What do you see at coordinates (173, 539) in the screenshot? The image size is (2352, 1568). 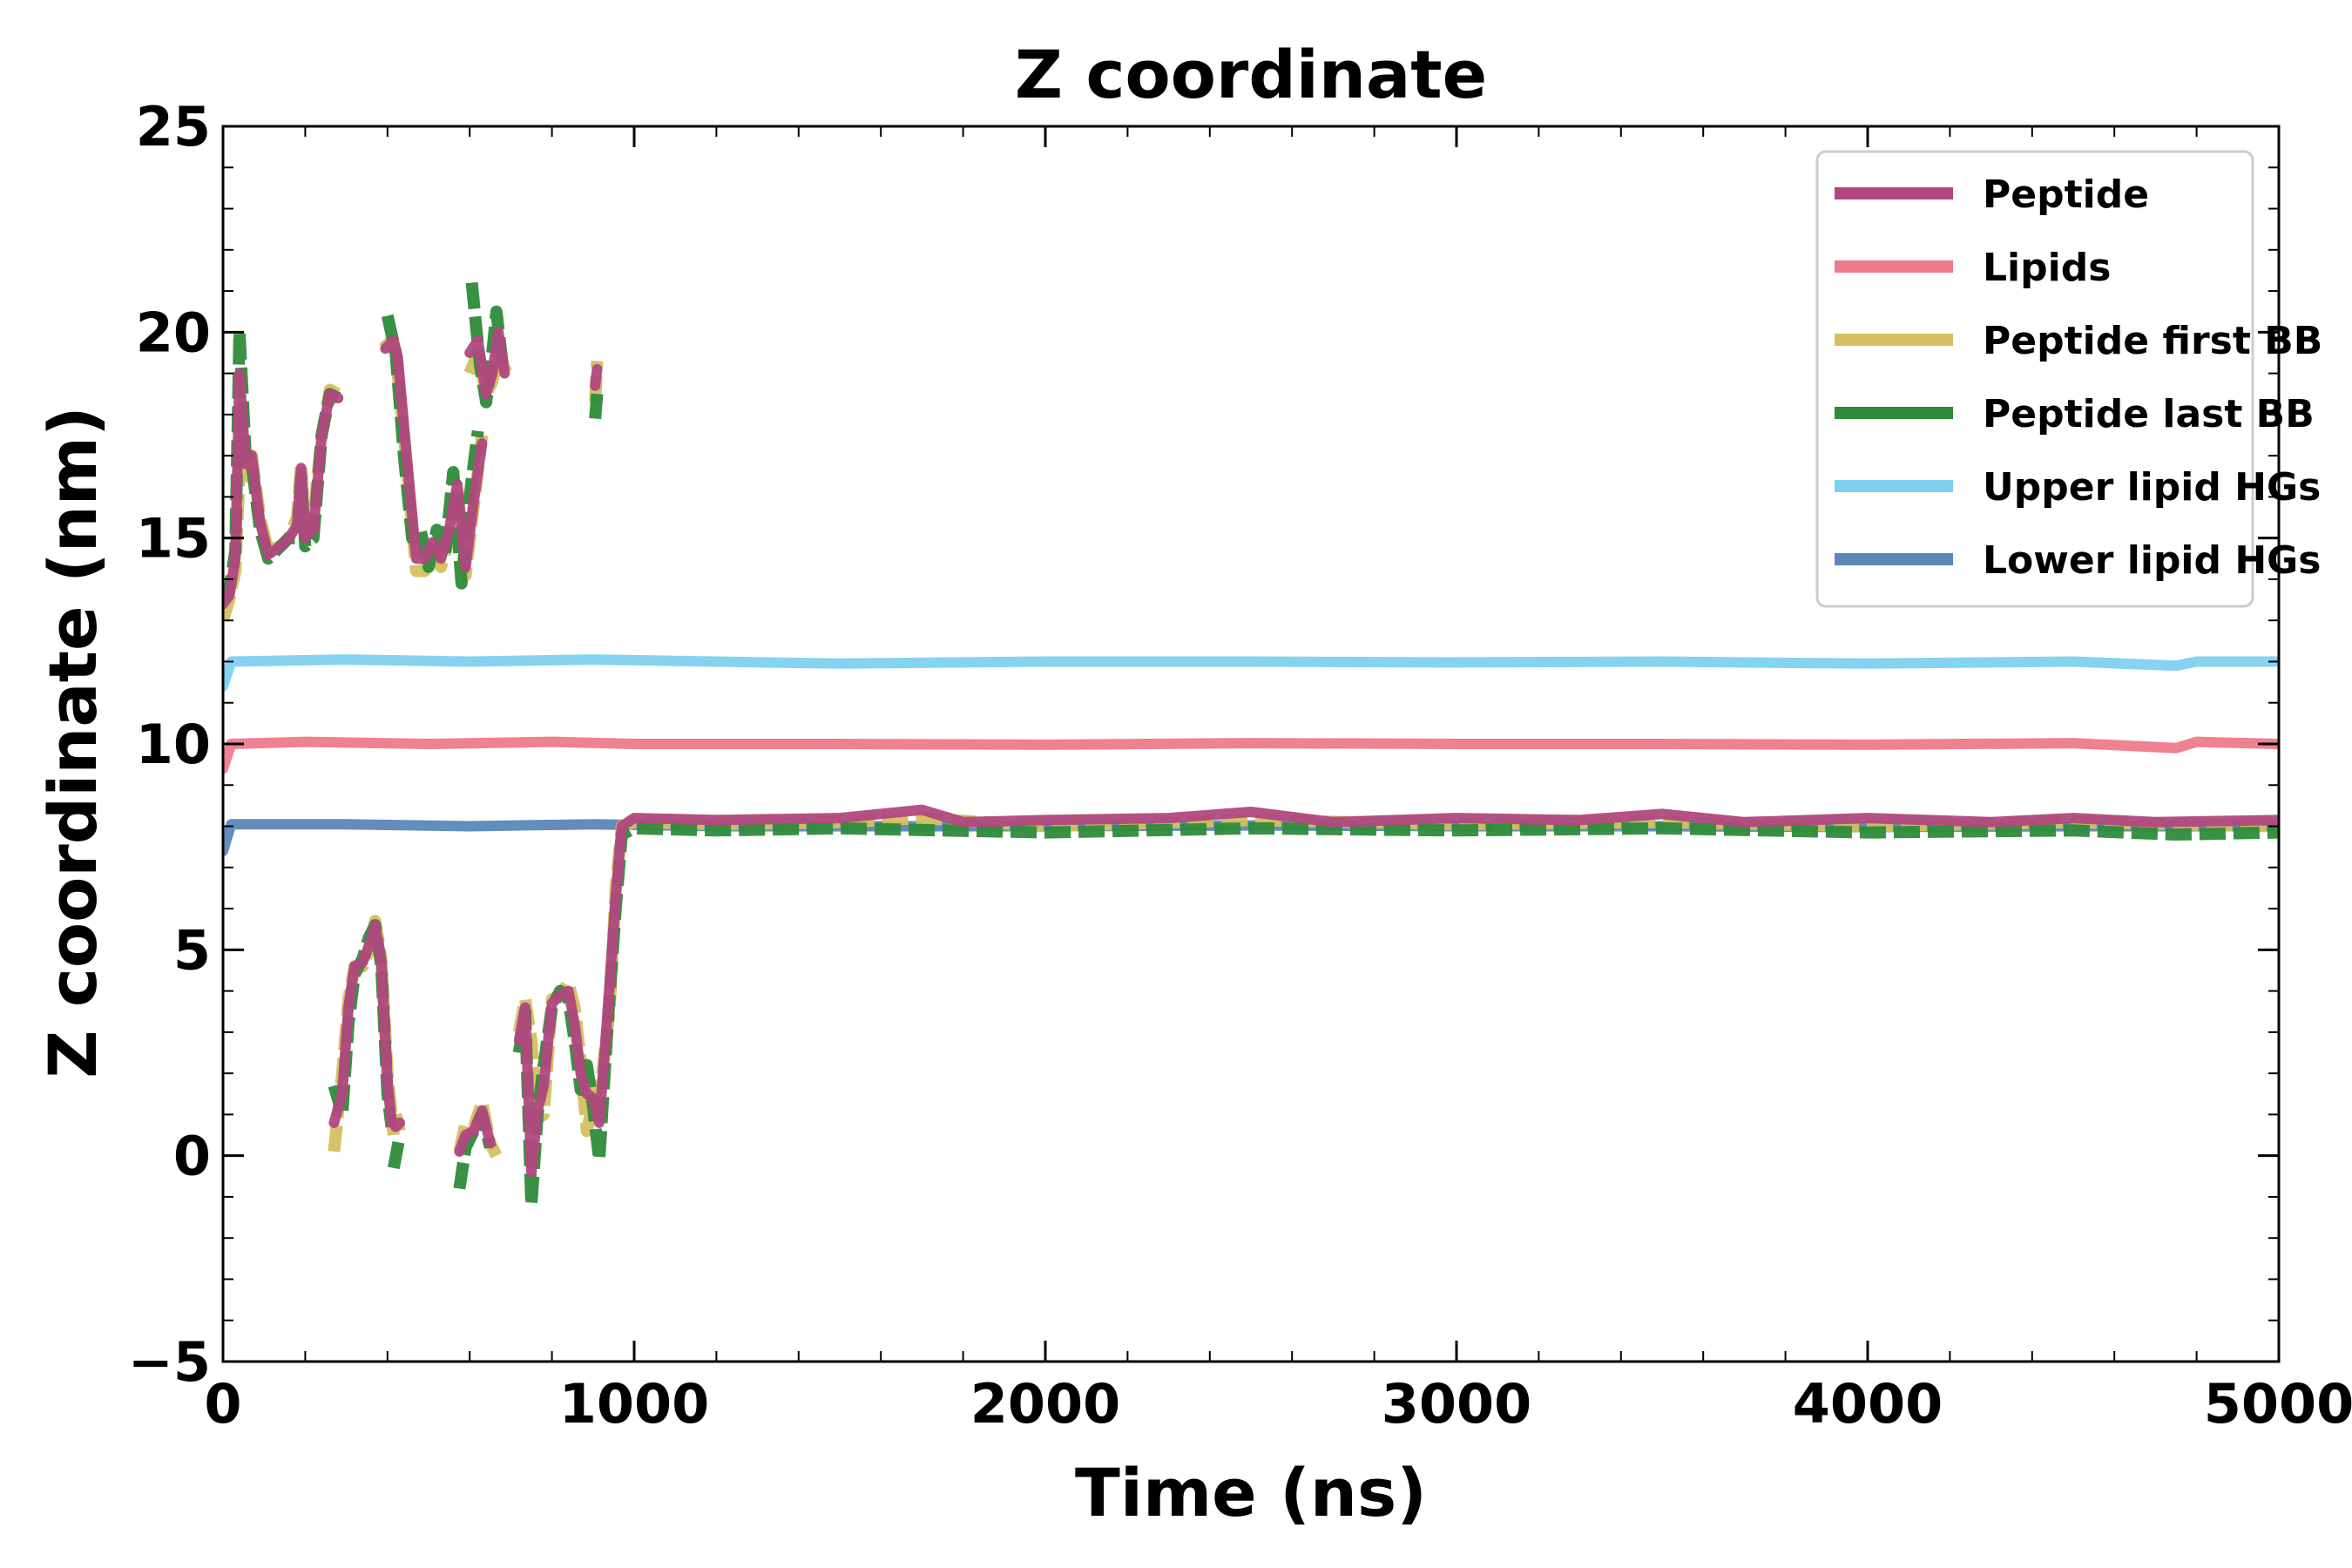 I see `y-tick-label: 15` at bounding box center [173, 539].